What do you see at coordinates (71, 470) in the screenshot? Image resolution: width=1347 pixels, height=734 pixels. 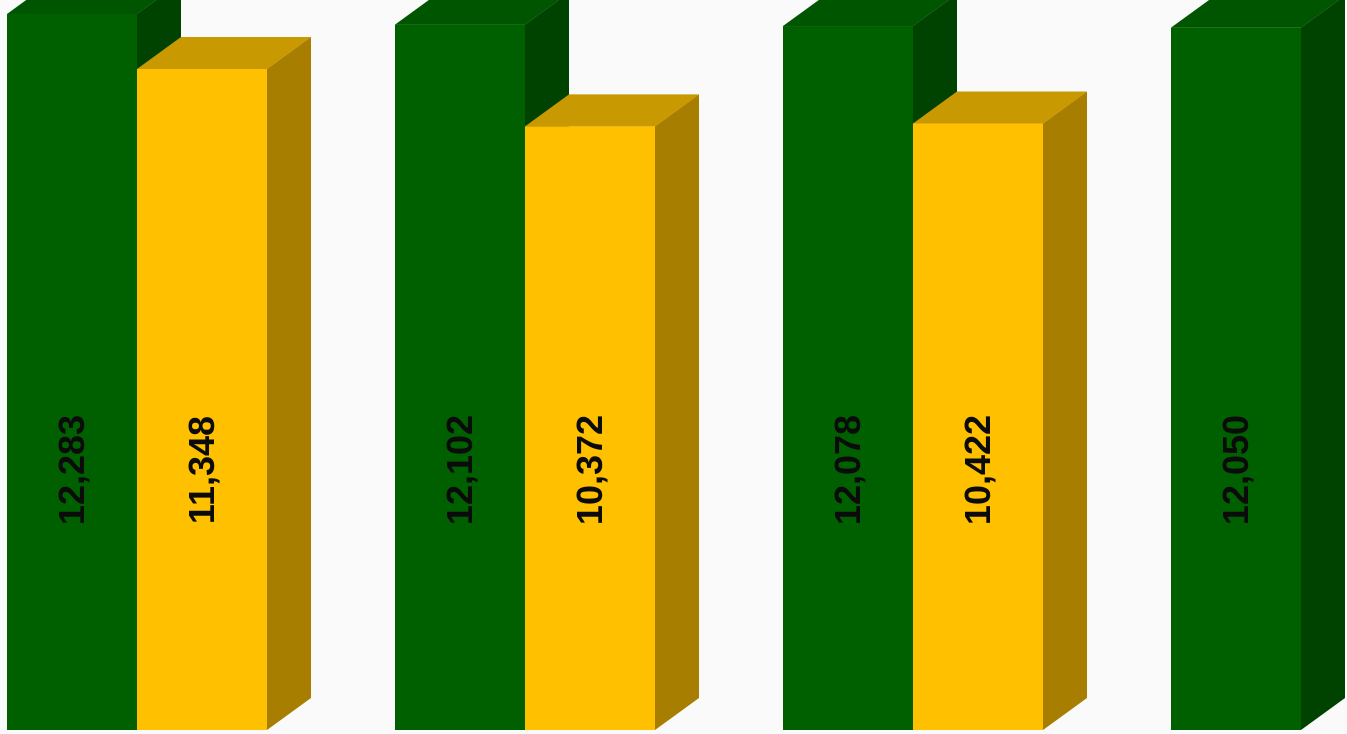 I see `data-label-series-1: 12,283` at bounding box center [71, 470].